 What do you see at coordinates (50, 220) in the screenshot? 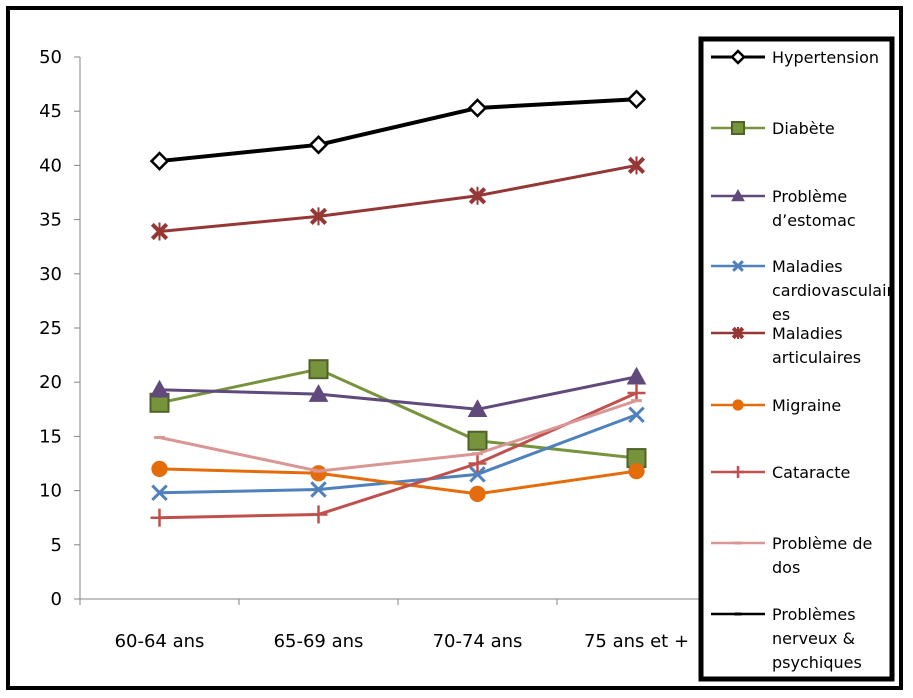
I see `y-tick-label: 35` at bounding box center [50, 220].